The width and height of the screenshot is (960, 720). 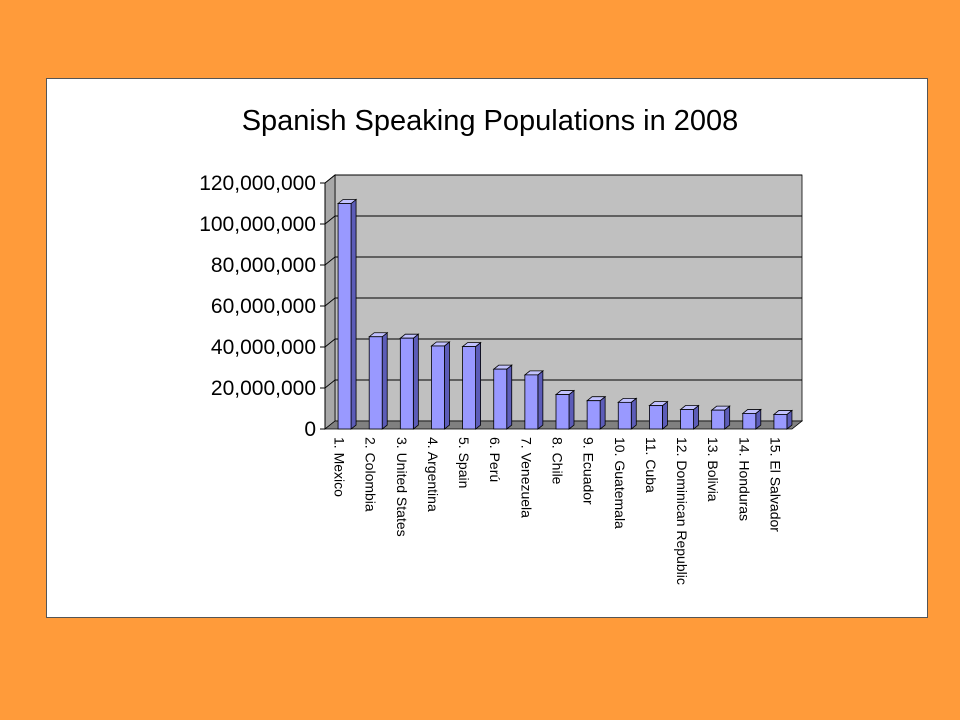 What do you see at coordinates (558, 461) in the screenshot?
I see `x-category-label: 8. Chile` at bounding box center [558, 461].